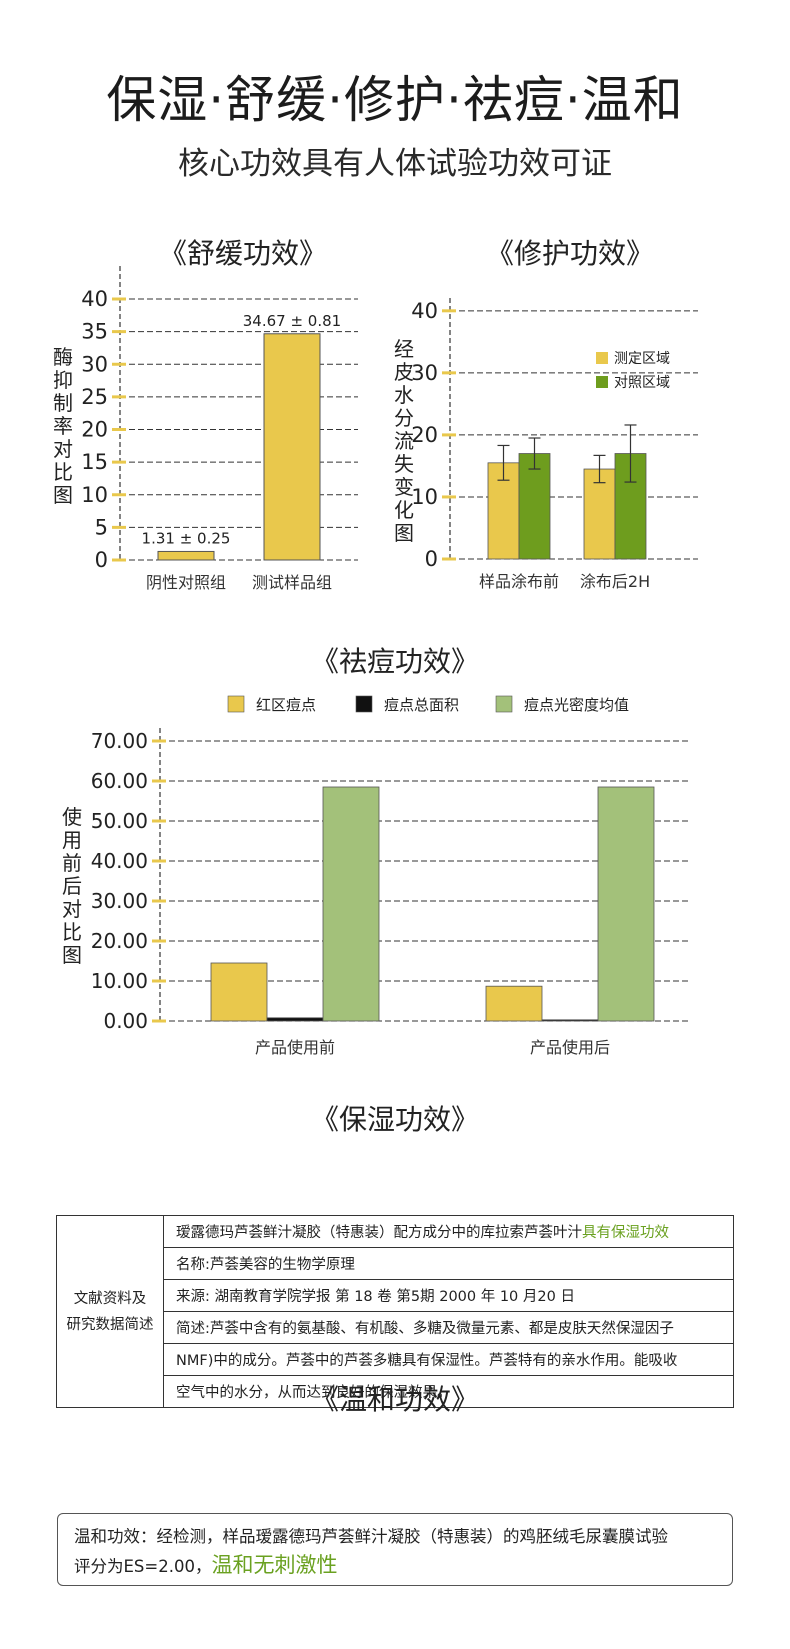 The height and width of the screenshot is (1649, 790). What do you see at coordinates (394, 661) in the screenshot?
I see `acne-chart-title: 《祛痘功效》` at bounding box center [394, 661].